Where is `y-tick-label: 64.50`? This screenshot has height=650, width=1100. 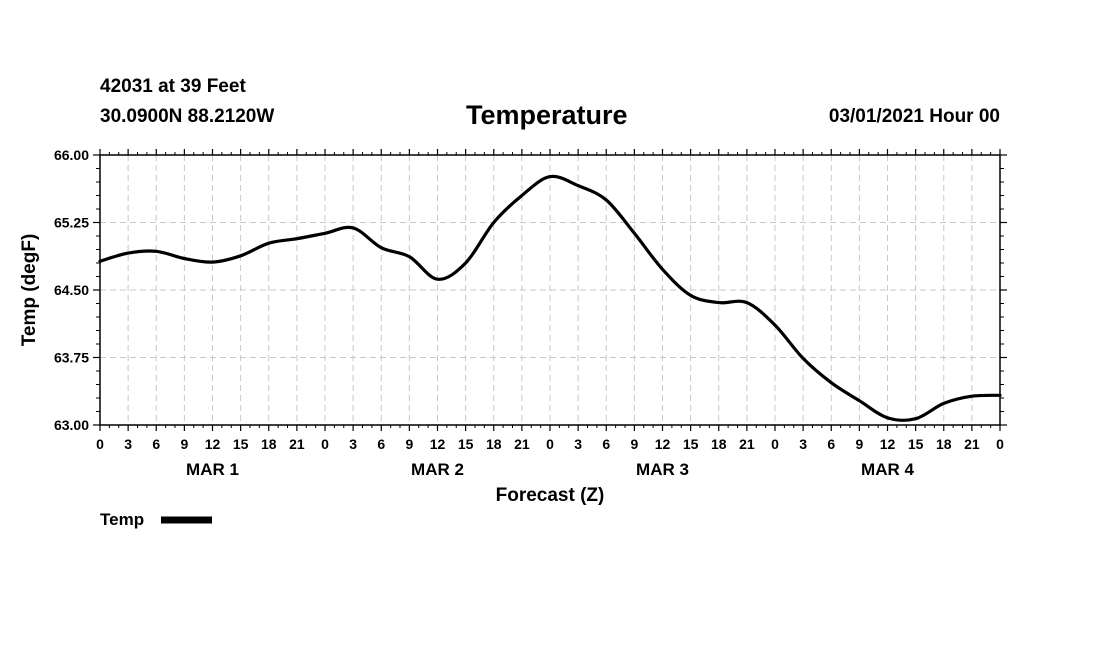 y-tick-label: 64.50 is located at coordinates (71, 290).